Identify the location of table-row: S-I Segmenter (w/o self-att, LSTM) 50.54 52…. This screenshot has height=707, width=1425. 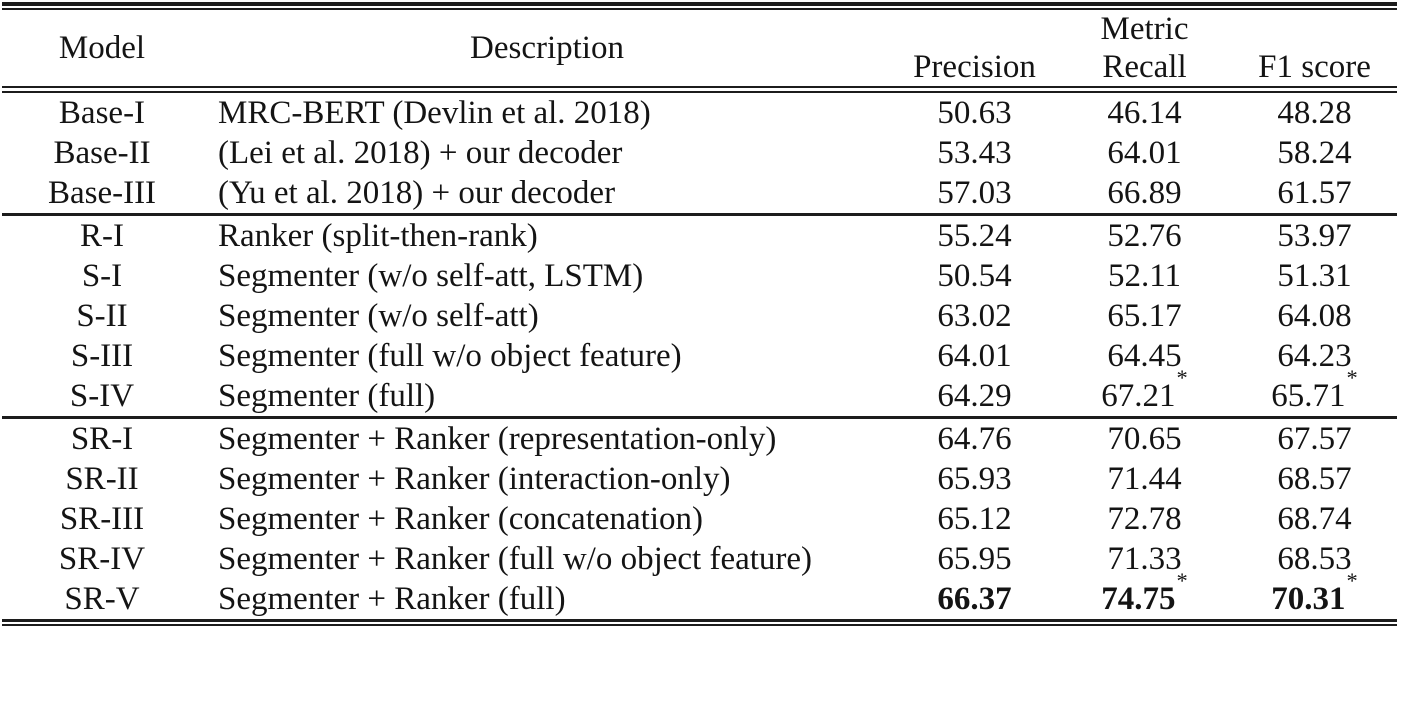
(699, 276).